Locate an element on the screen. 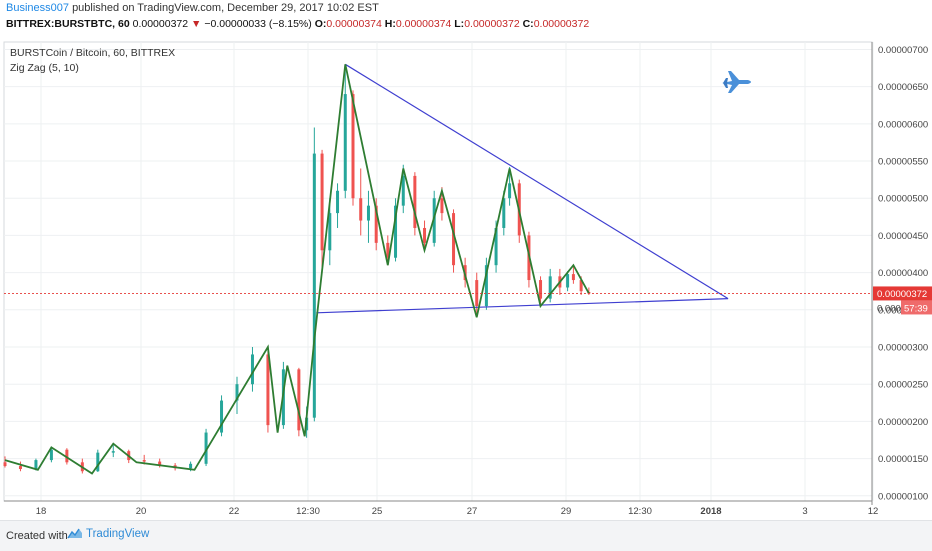 This screenshot has height=551, width=932. y-tick-label: 0.00000650 is located at coordinates (903, 87).